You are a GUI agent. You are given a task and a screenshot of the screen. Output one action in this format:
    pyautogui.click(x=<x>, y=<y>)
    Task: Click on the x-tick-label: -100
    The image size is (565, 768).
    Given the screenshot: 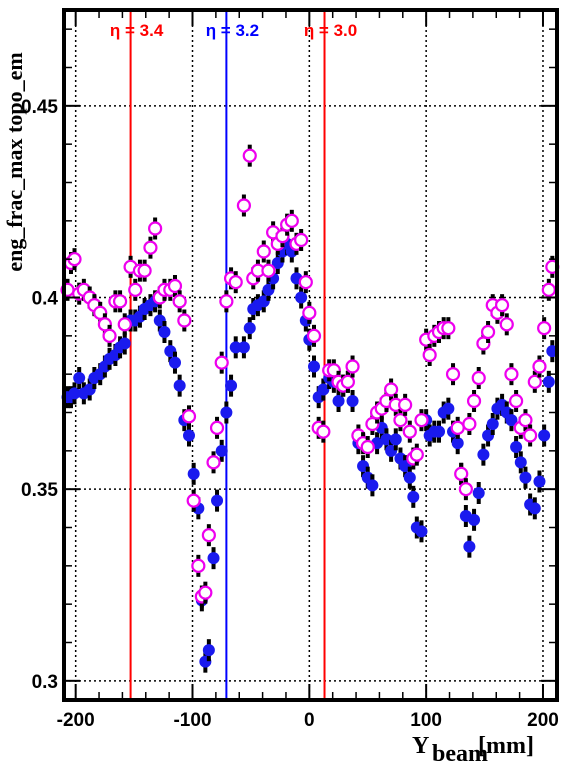 What is the action you would take?
    pyautogui.click(x=192, y=720)
    